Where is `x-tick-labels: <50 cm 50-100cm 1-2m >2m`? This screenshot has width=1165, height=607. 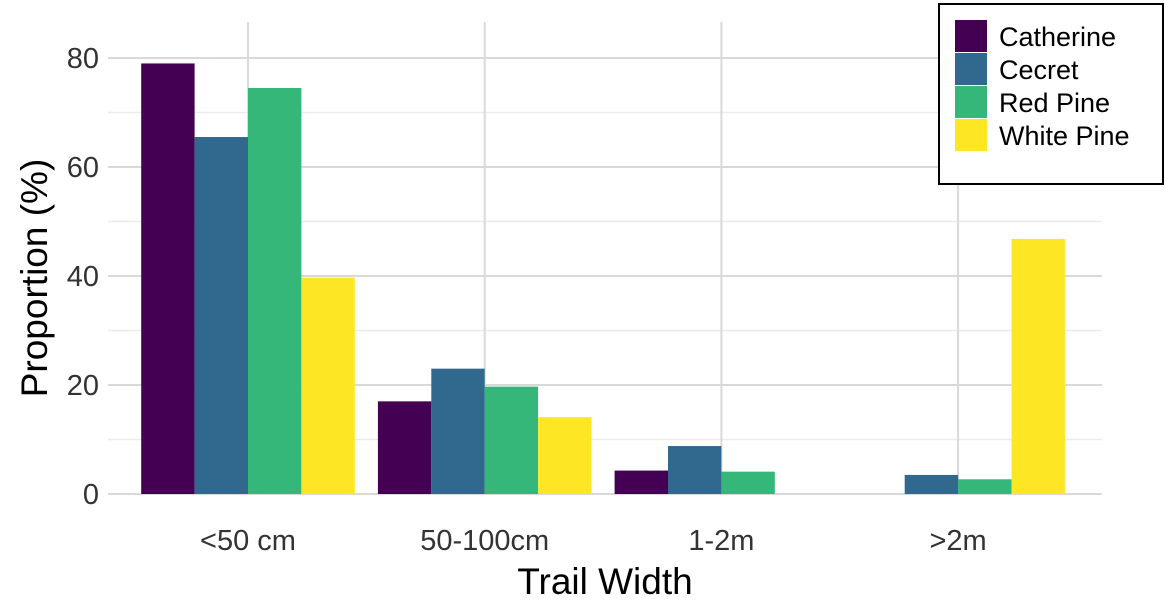
x-tick-labels: <50 cm 50-100cm 1-2m >2m is located at coordinates (593, 541).